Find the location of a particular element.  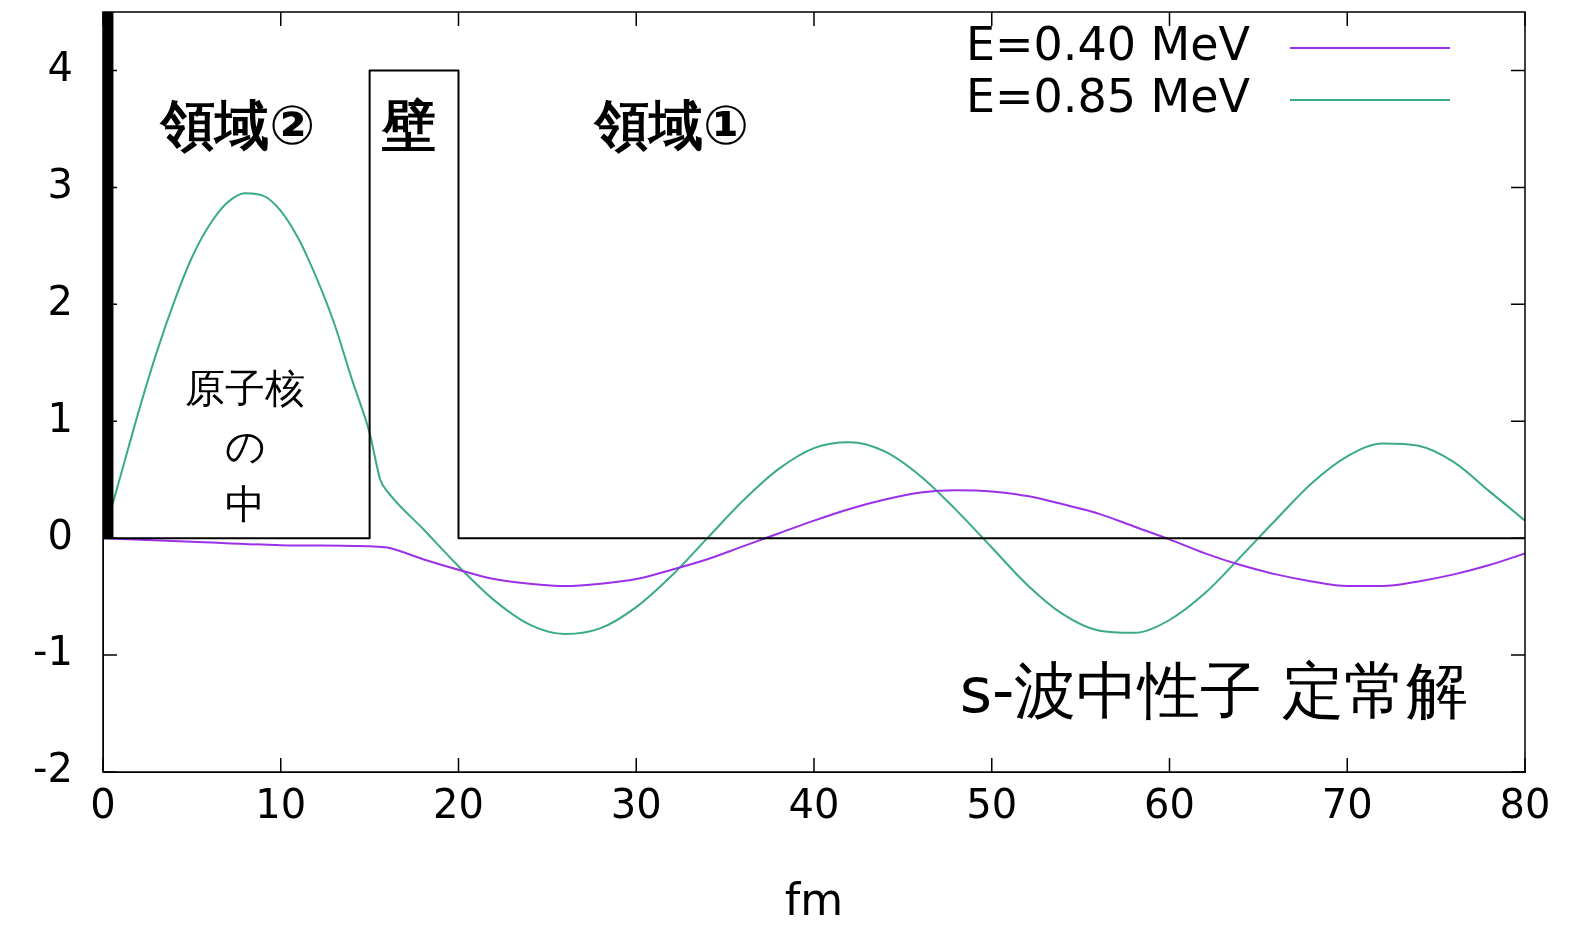

y-tick-label: -1 is located at coordinates (53, 651).